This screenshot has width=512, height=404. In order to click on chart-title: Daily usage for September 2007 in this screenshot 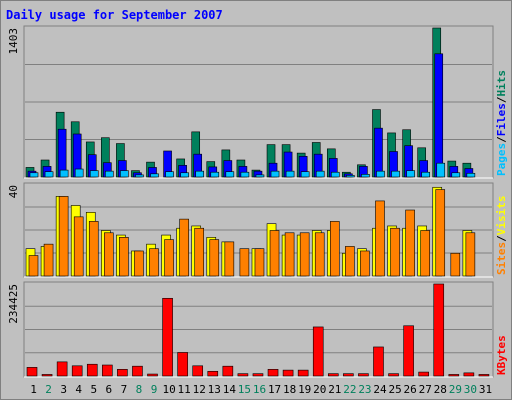, I will do `click(114, 15)`.